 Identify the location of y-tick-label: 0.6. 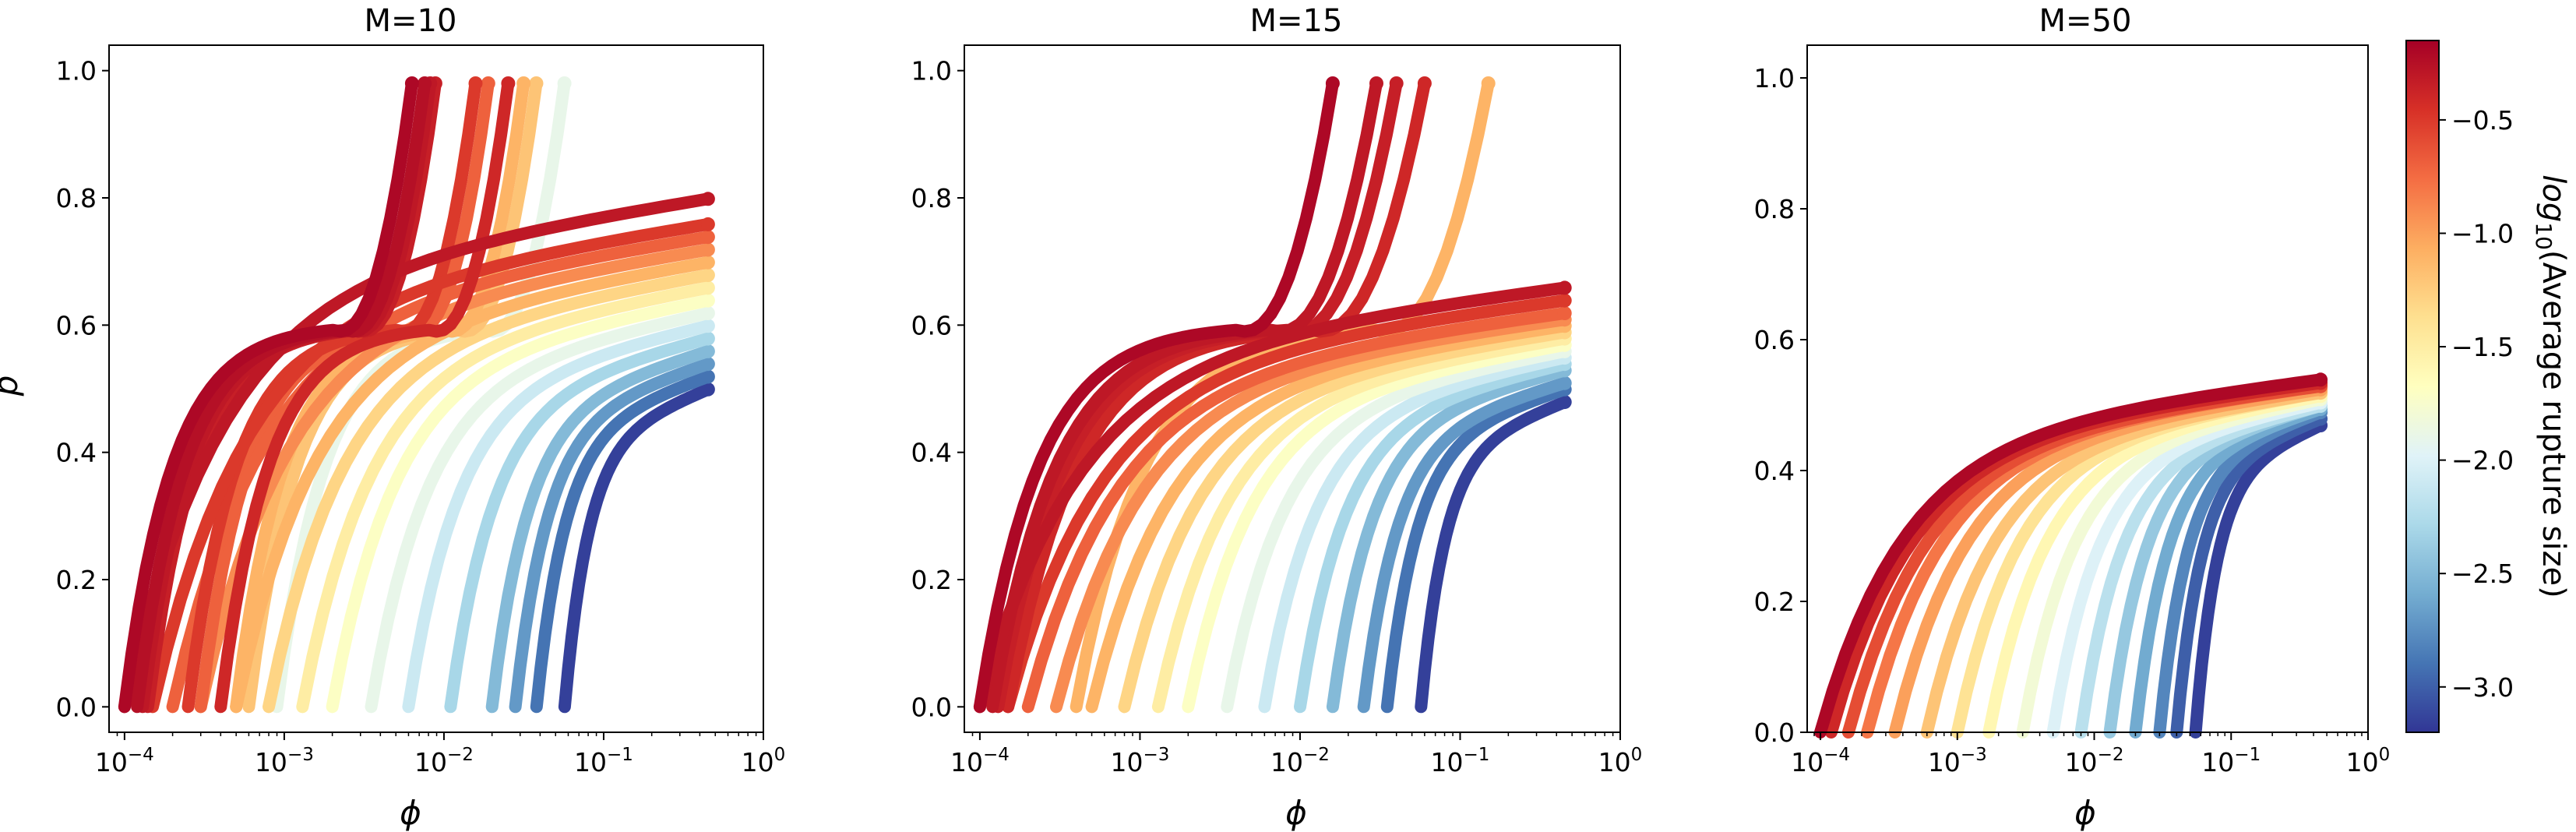
(1774, 340).